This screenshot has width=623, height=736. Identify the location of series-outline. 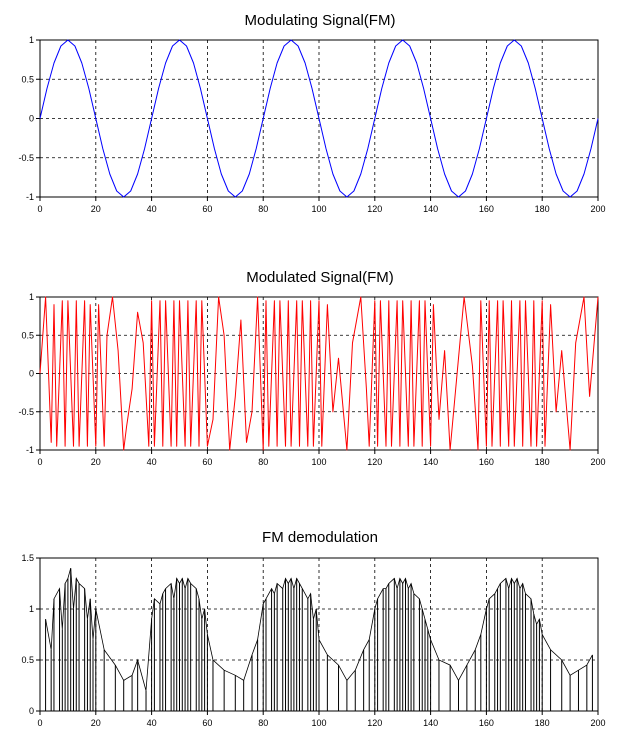
(319, 629).